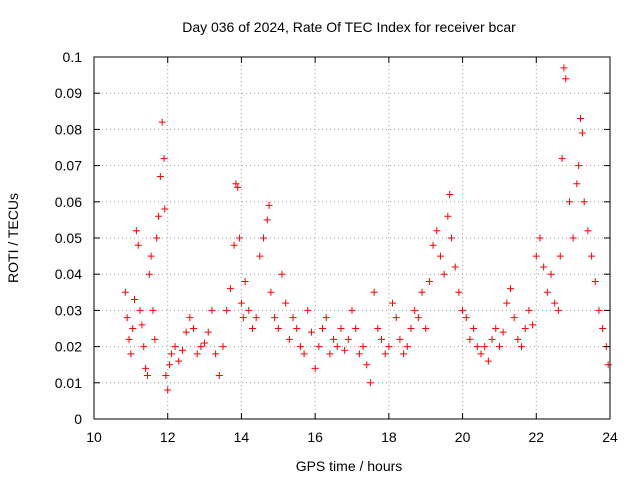 The image size is (640, 480). Describe the element at coordinates (315, 437) in the screenshot. I see `x-tick-label: 16` at that location.